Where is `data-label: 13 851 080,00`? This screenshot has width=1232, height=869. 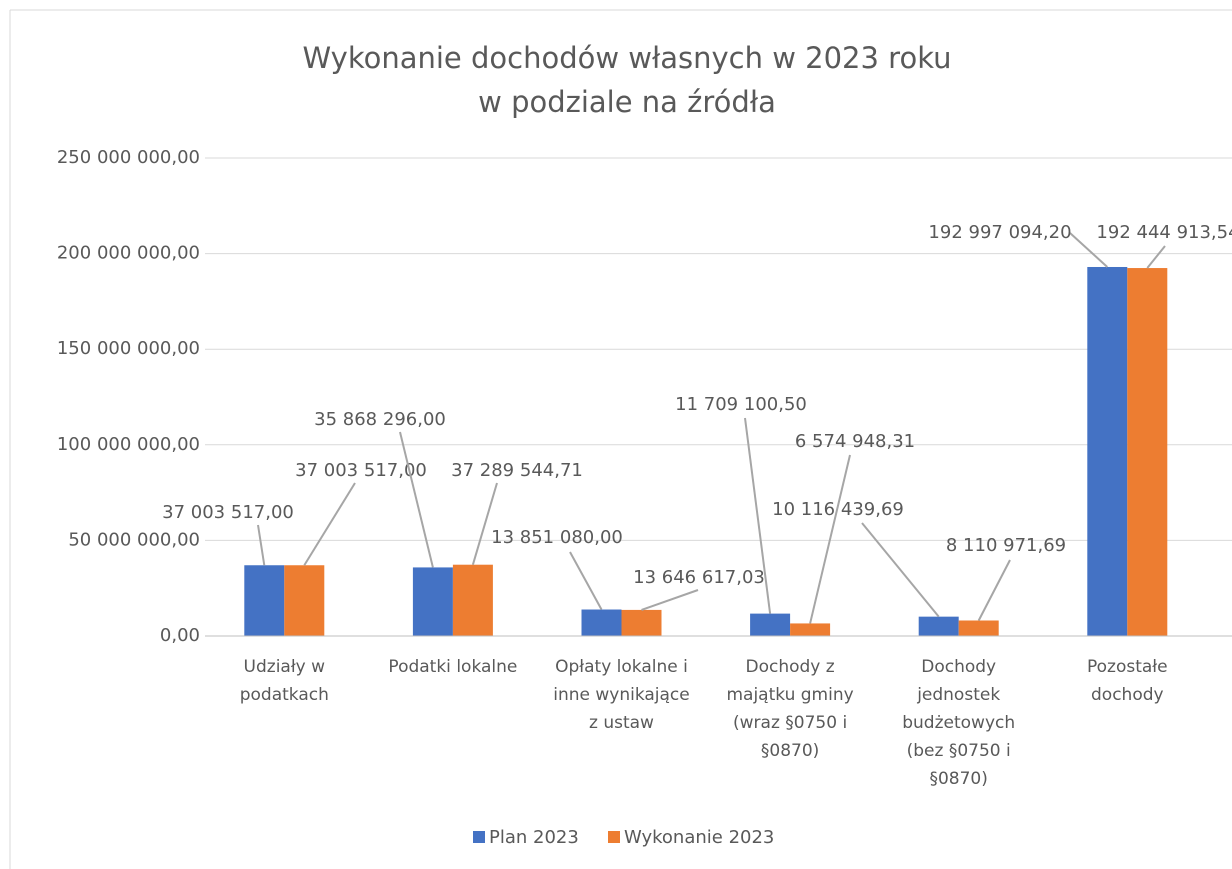 data-label: 13 851 080,00 is located at coordinates (557, 537).